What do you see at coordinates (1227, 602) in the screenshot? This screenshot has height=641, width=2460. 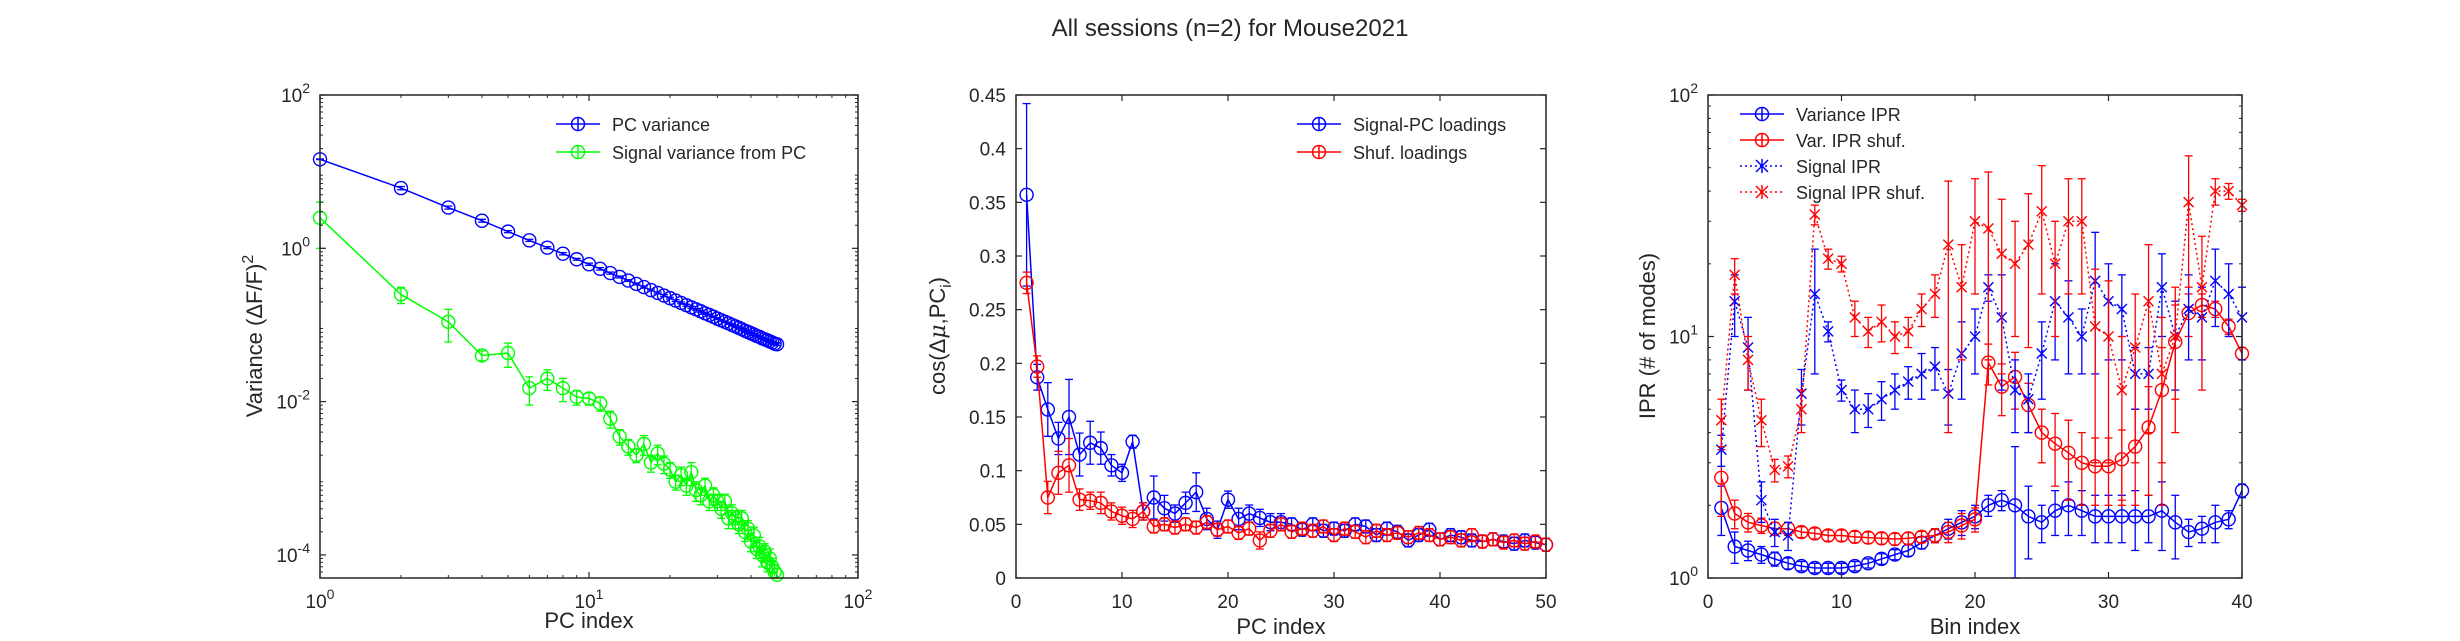 I see `x-tick-label: 20` at bounding box center [1227, 602].